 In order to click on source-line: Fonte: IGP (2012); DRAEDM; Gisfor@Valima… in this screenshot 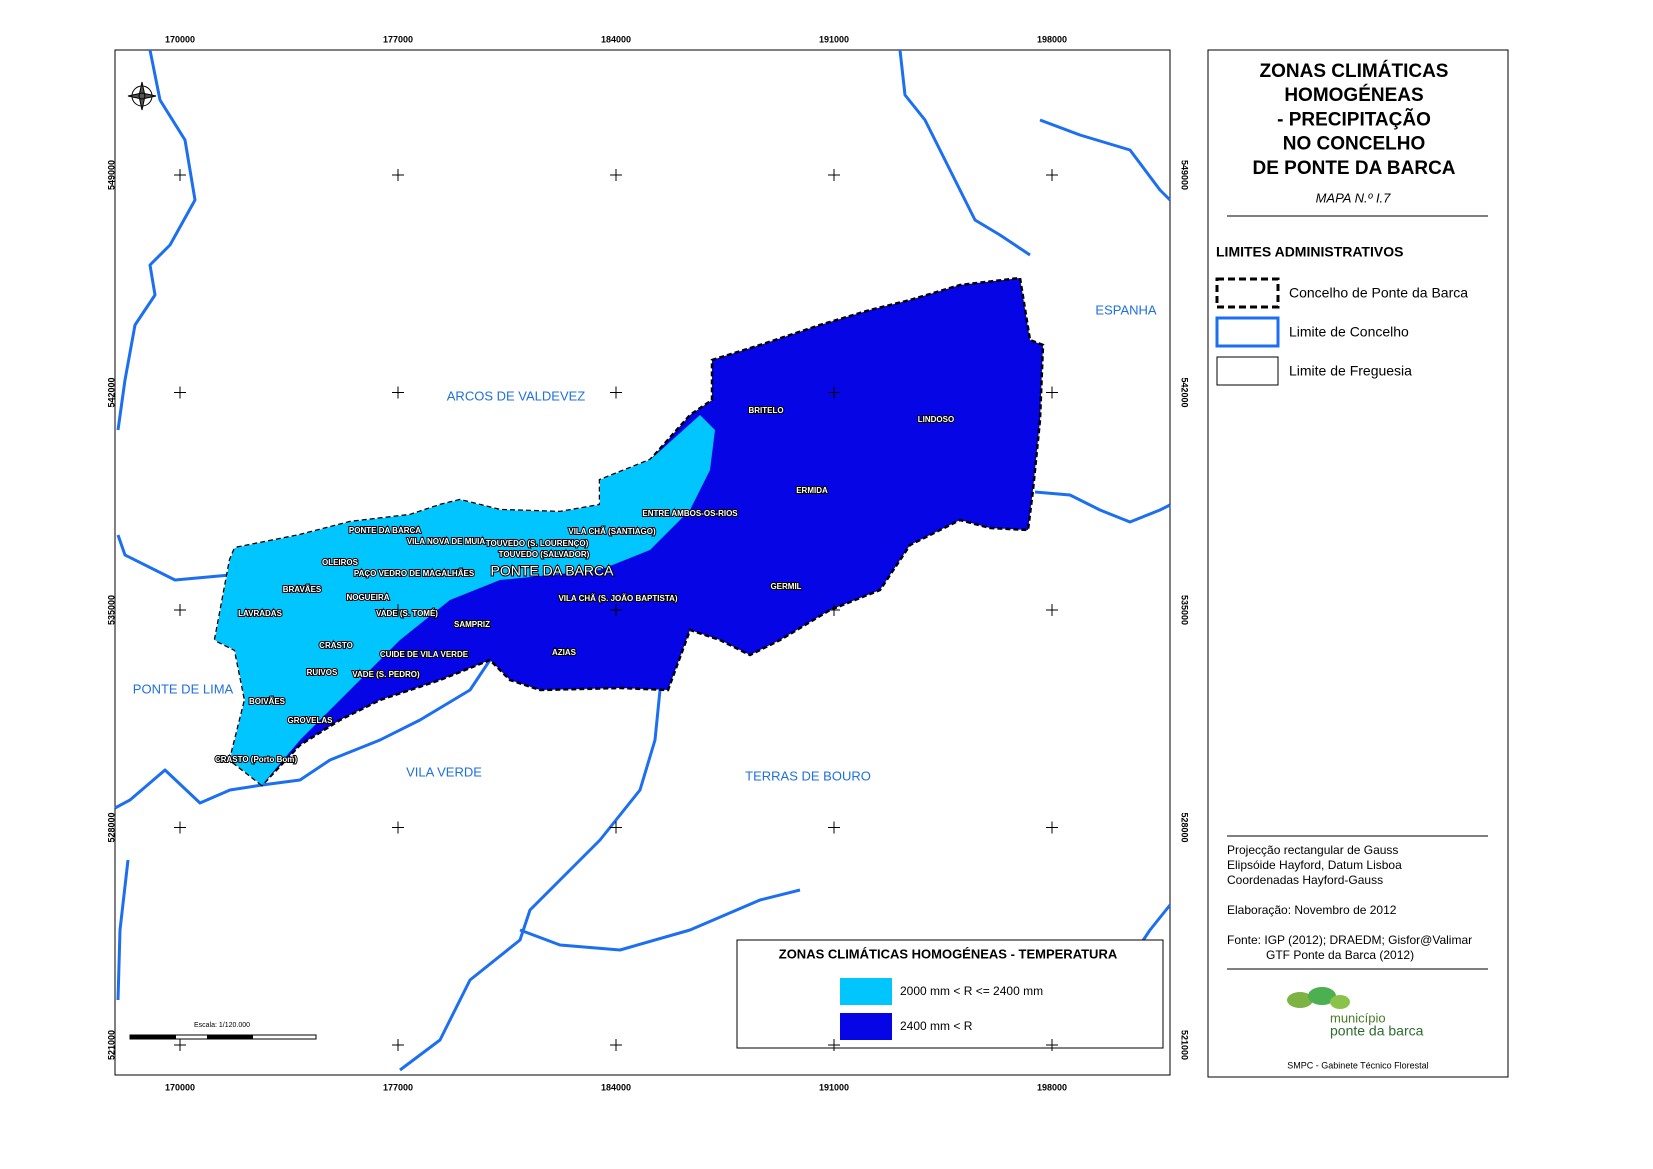, I will do `click(1349, 940)`.